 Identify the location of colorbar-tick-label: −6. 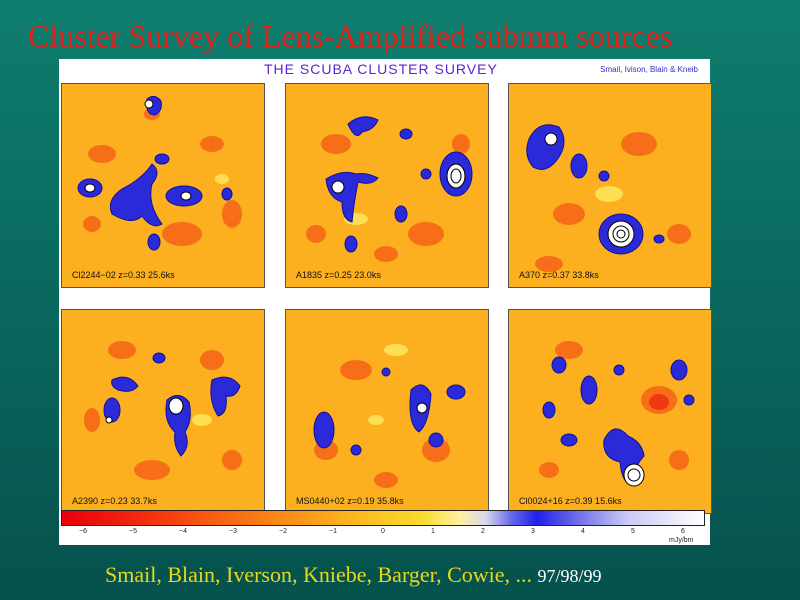
(83, 531).